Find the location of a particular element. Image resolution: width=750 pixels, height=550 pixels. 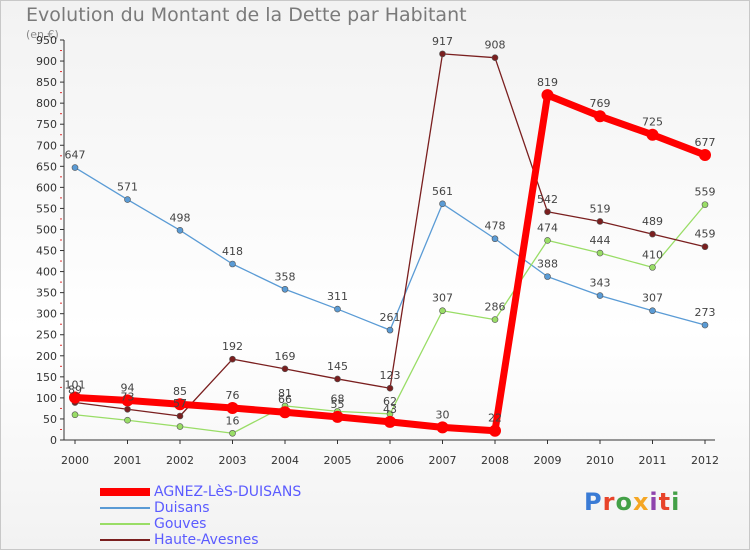

data-label: 81 is located at coordinates (285, 393).